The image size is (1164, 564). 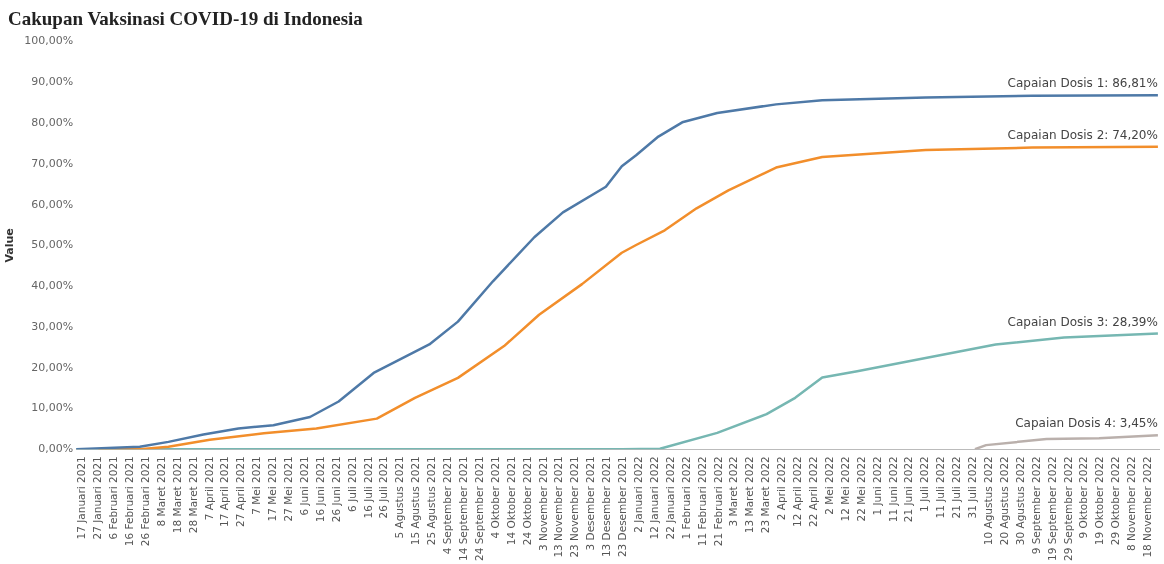 I want to click on x-tick-label: 19 Oktober 2022, so click(x=1099, y=501).